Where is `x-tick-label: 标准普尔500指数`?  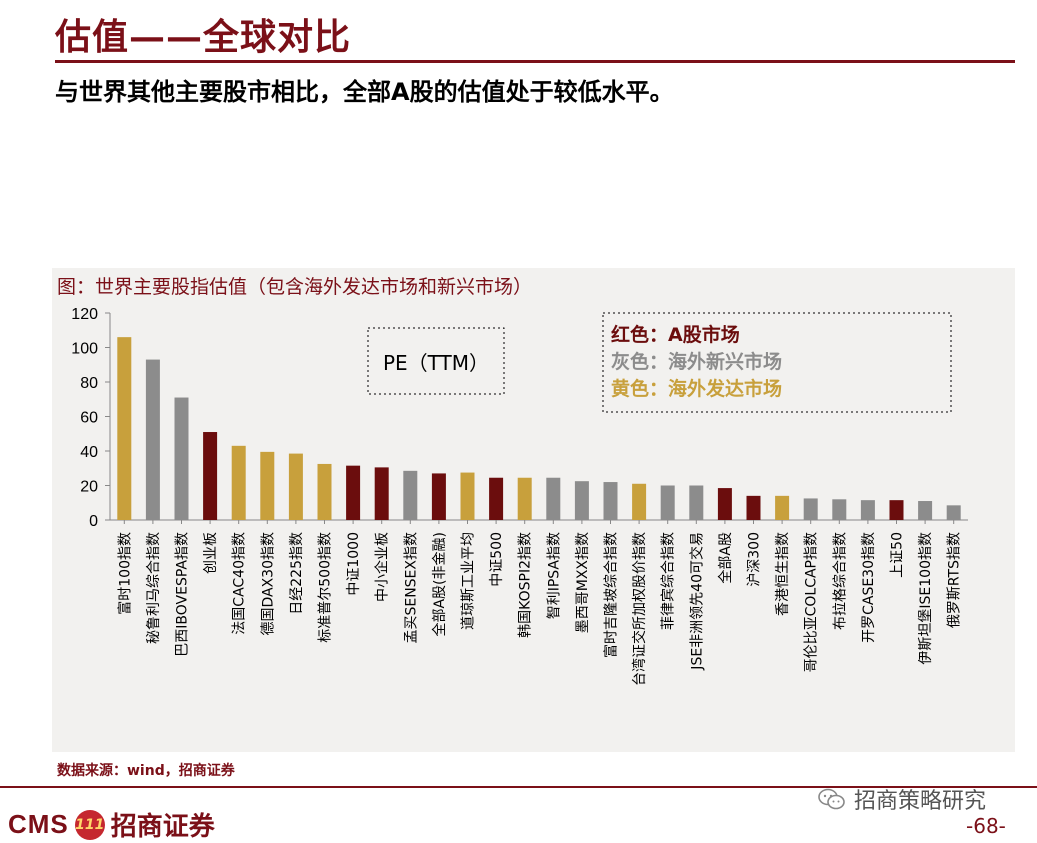
x-tick-label: 标准普尔500指数 is located at coordinates (326, 587).